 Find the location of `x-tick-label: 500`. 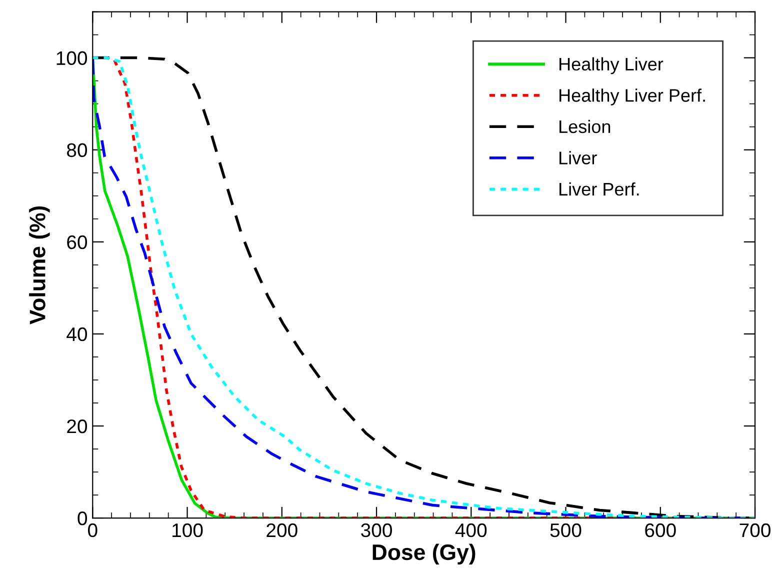

x-tick-label: 500 is located at coordinates (566, 530).